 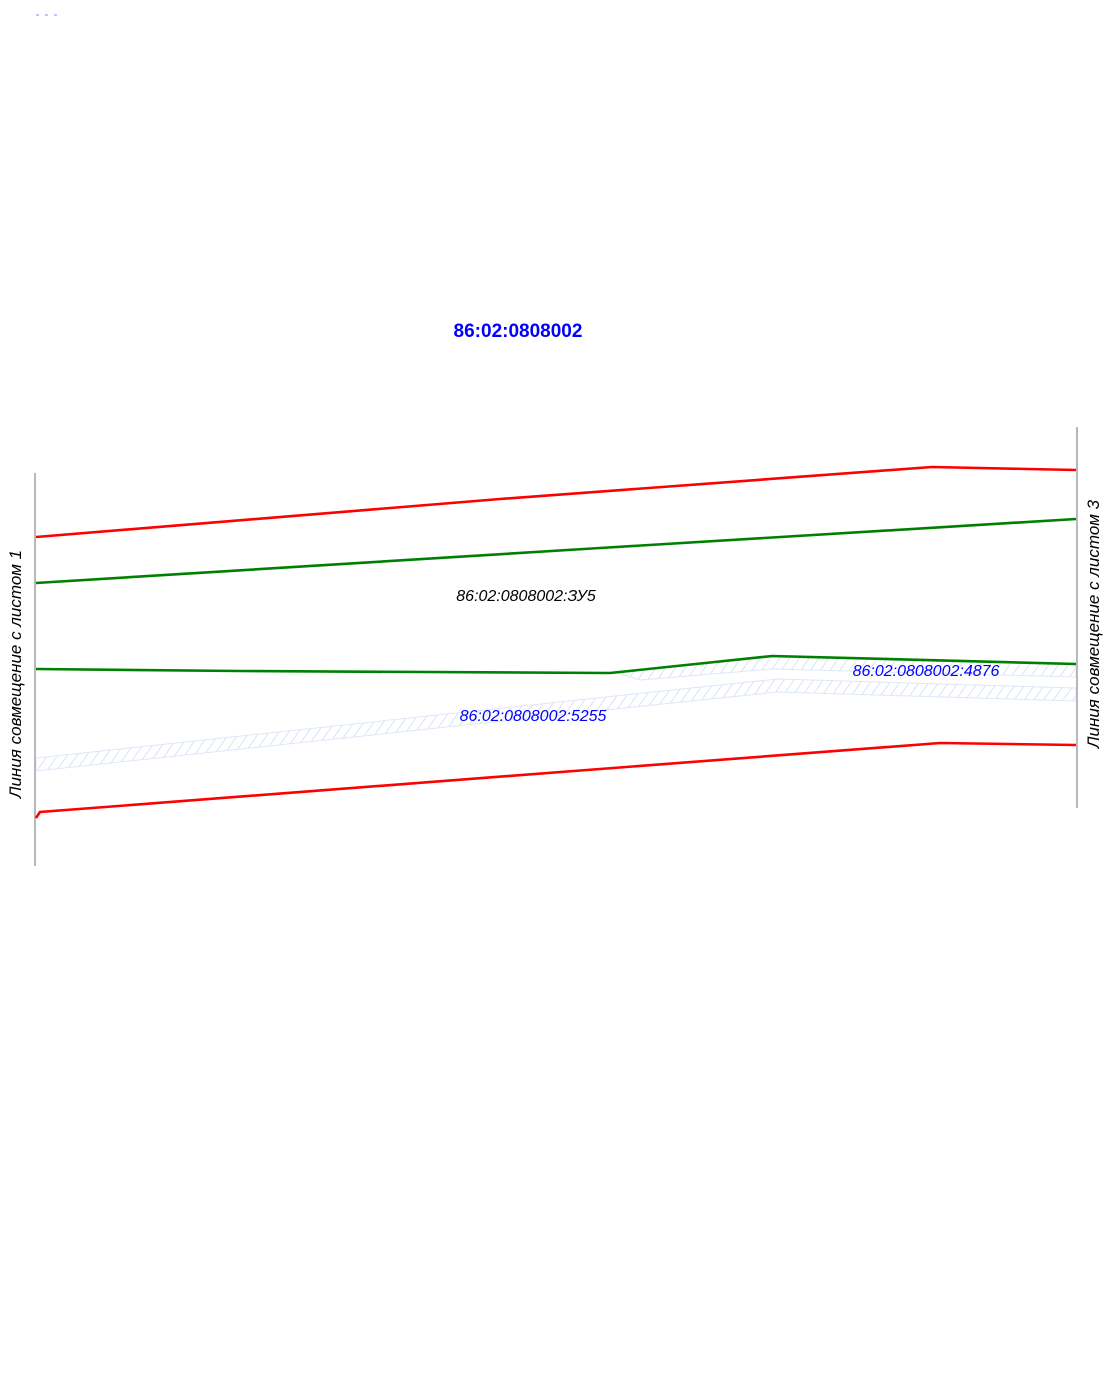 I want to click on match-line-right-label: Линия совмещение с листом 3, so click(x=1093, y=624).